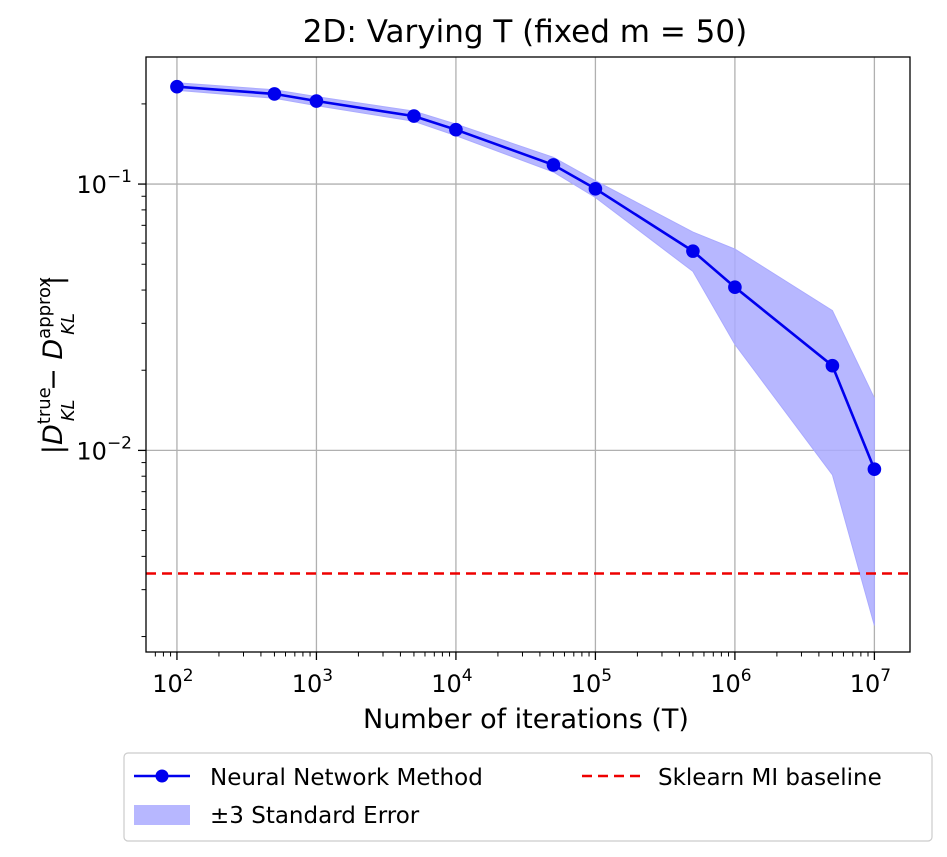  I want to click on legend-baseline-label: Sklearn MI baseline, so click(770, 778).